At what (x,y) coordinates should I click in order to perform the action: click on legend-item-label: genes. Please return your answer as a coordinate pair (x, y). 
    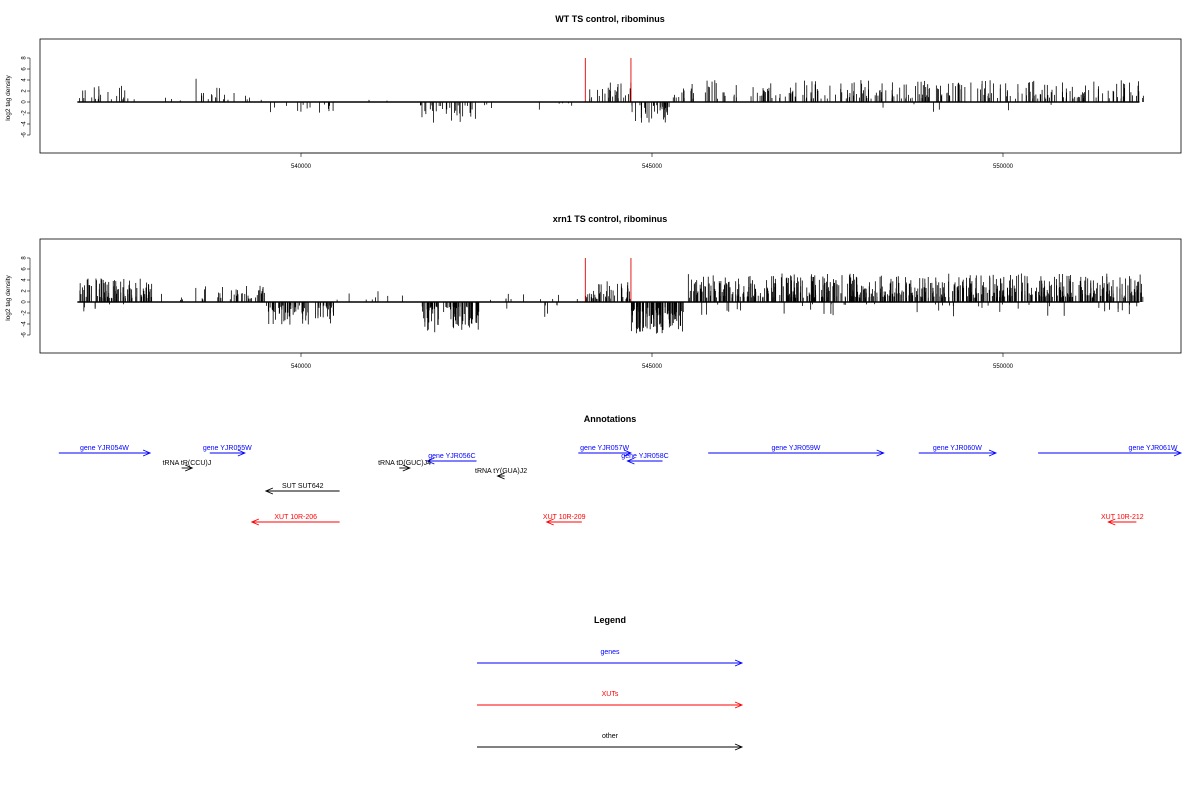
    Looking at the image, I should click on (610, 652).